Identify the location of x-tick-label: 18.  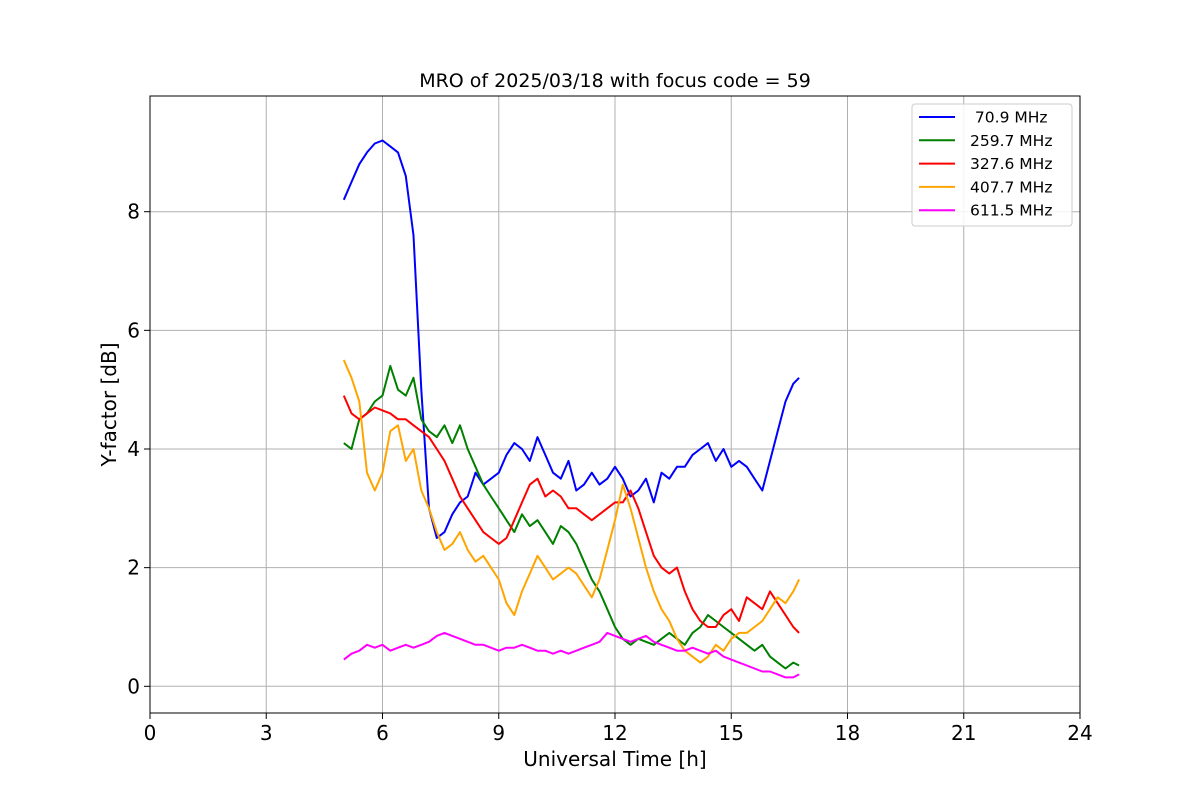
(847, 733).